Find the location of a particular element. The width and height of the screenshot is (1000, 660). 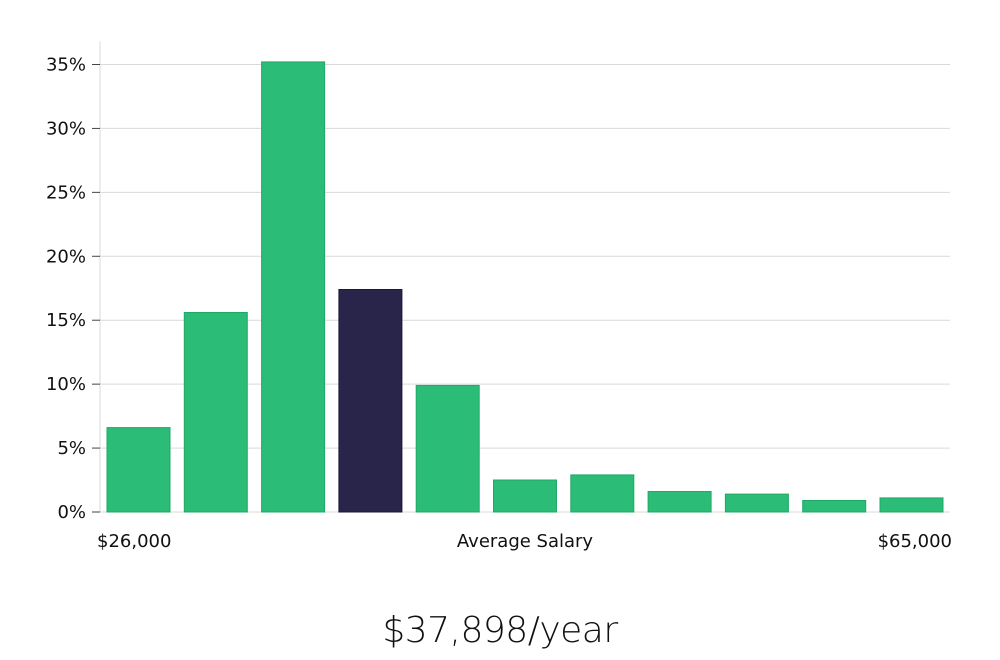

y-tick-label-0: 0% is located at coordinates (71, 512).